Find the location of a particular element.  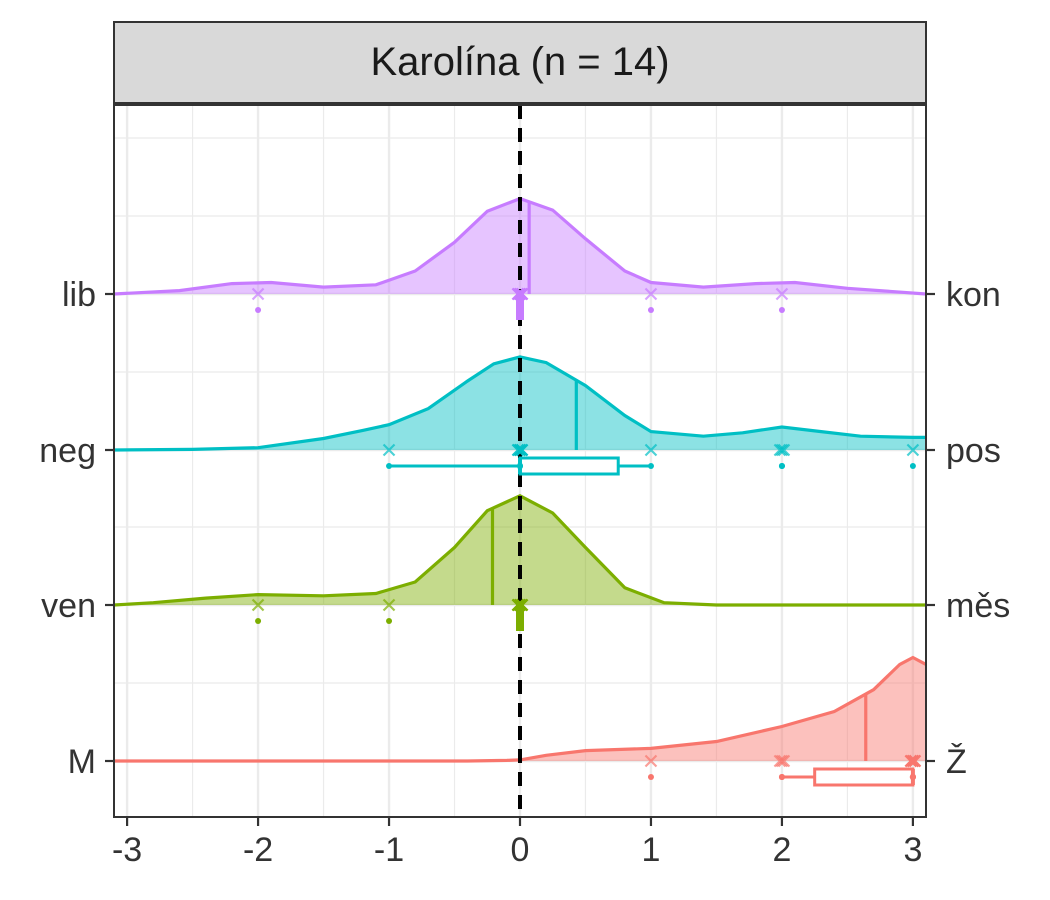

box-M is located at coordinates (864, 777).